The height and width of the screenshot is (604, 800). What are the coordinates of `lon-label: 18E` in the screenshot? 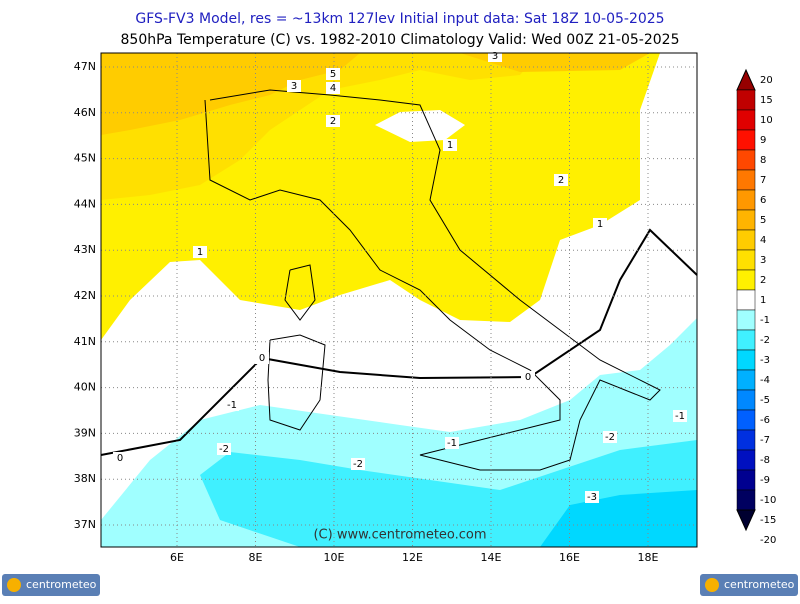 It's located at (648, 557).